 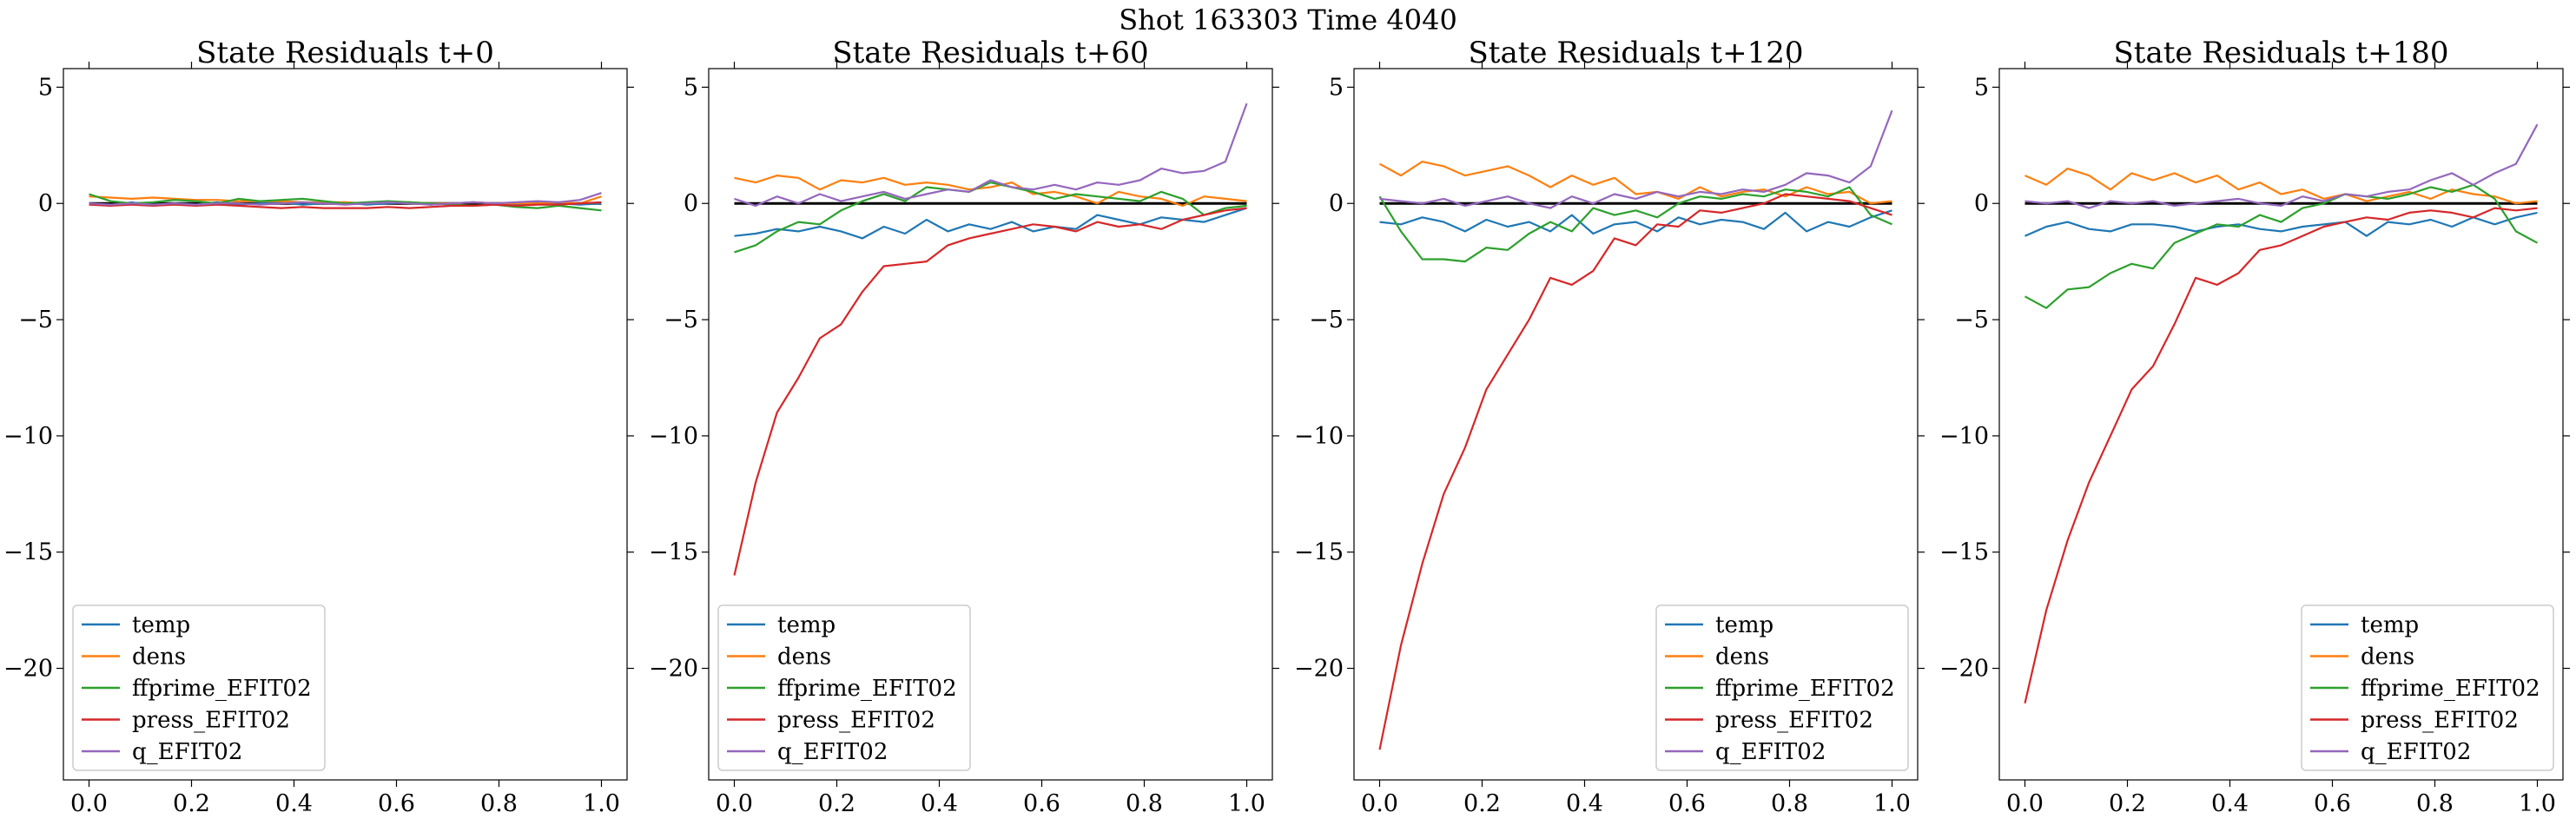 What do you see at coordinates (345, 53) in the screenshot?
I see `subplot-title: State Residuals t+0` at bounding box center [345, 53].